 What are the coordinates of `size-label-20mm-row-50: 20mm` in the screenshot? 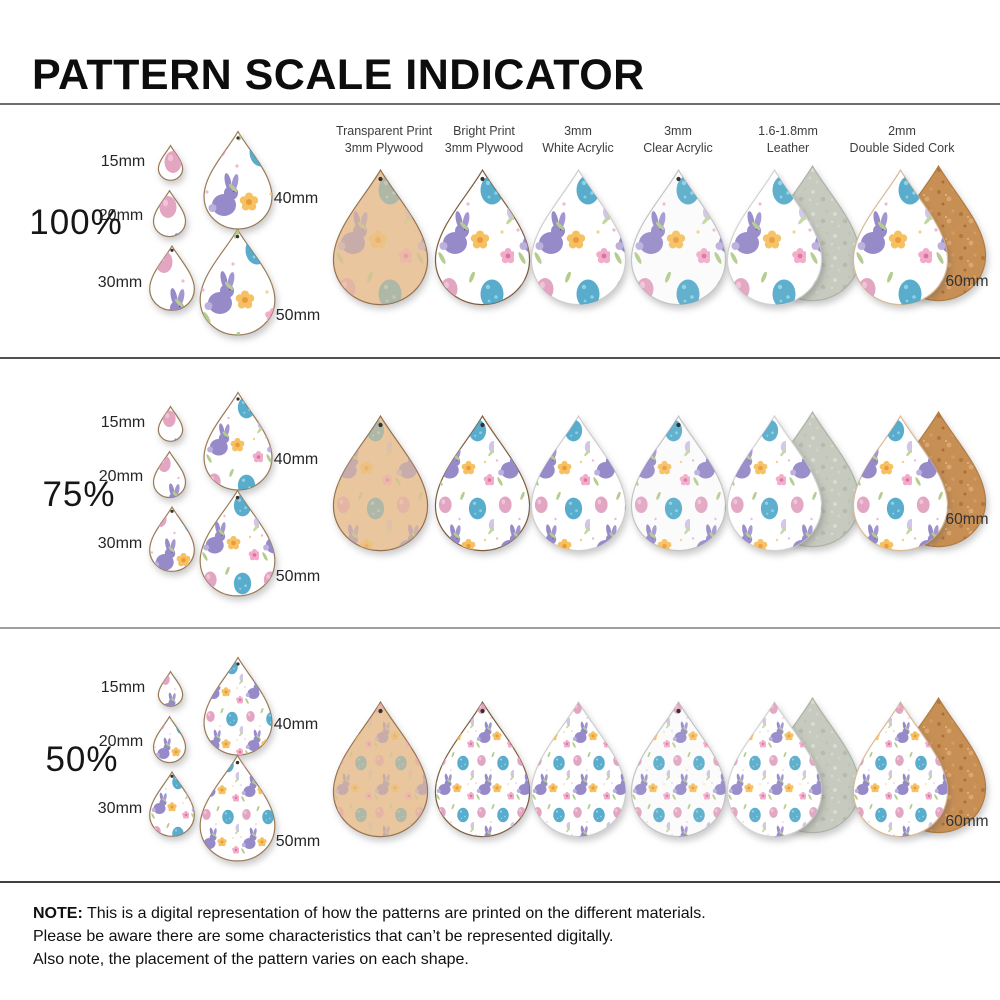 It's located at (121, 741).